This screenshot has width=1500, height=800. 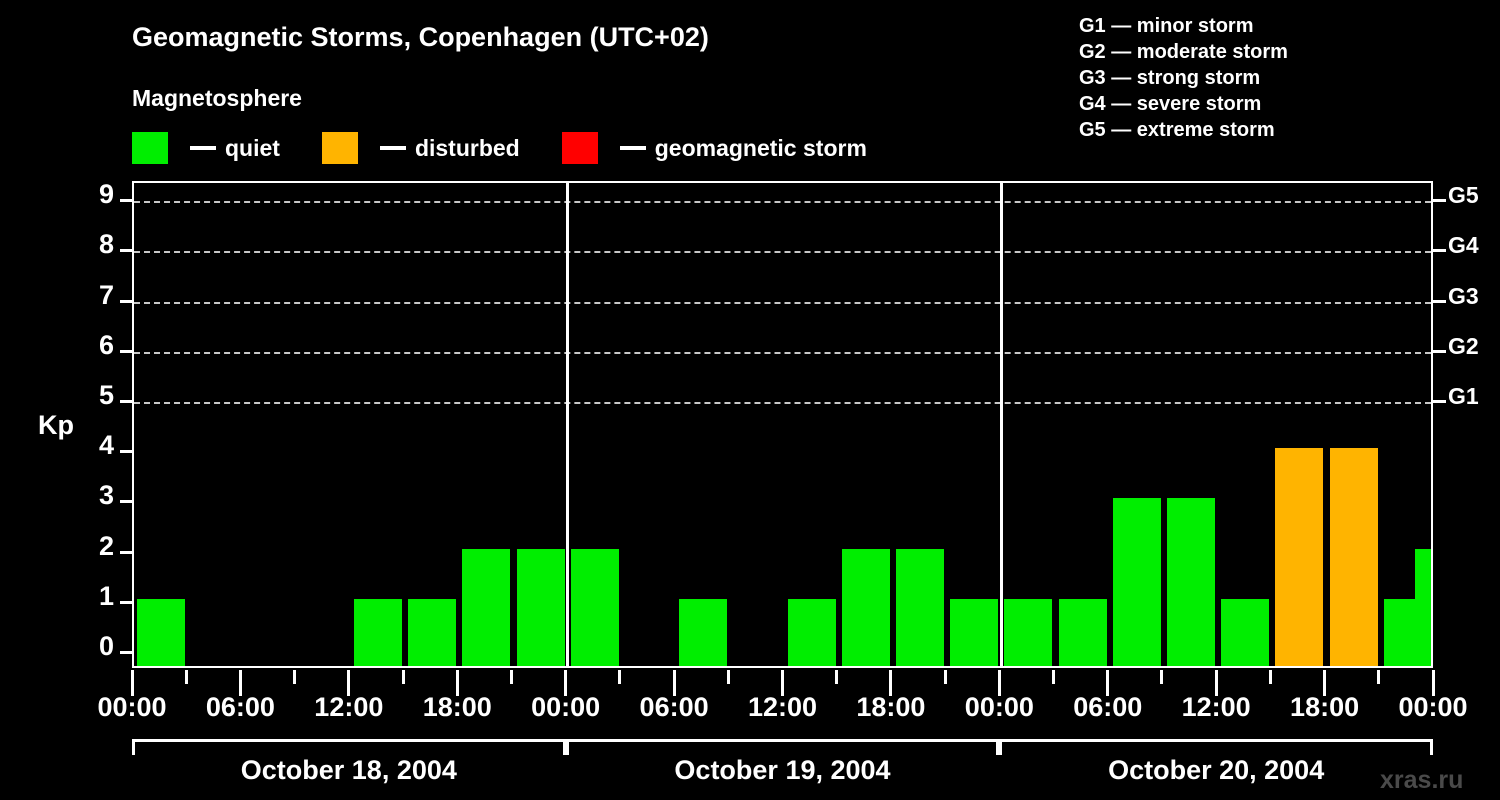 What do you see at coordinates (217, 98) in the screenshot?
I see `chart-subtitle: Magnetosphere` at bounding box center [217, 98].